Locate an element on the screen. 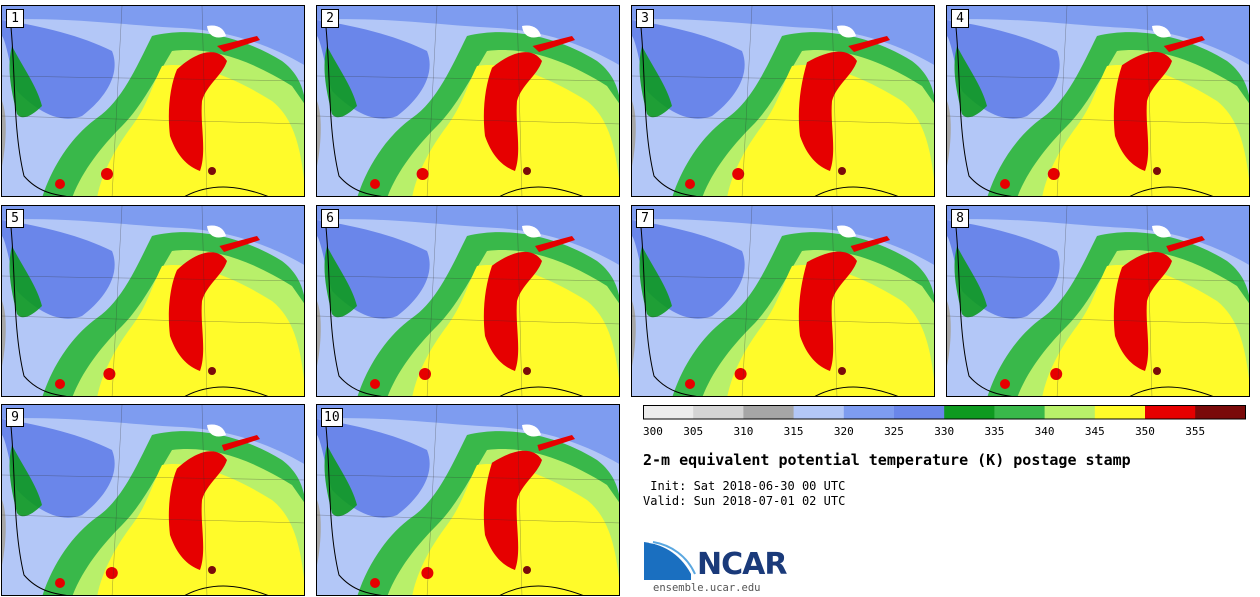 The image size is (1260, 597). member-panel-8: 8 is located at coordinates (1098, 301).